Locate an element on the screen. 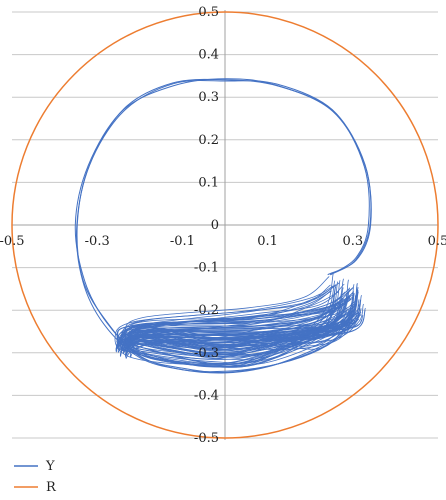  y-tick-label: -0.3 is located at coordinates (206, 353).